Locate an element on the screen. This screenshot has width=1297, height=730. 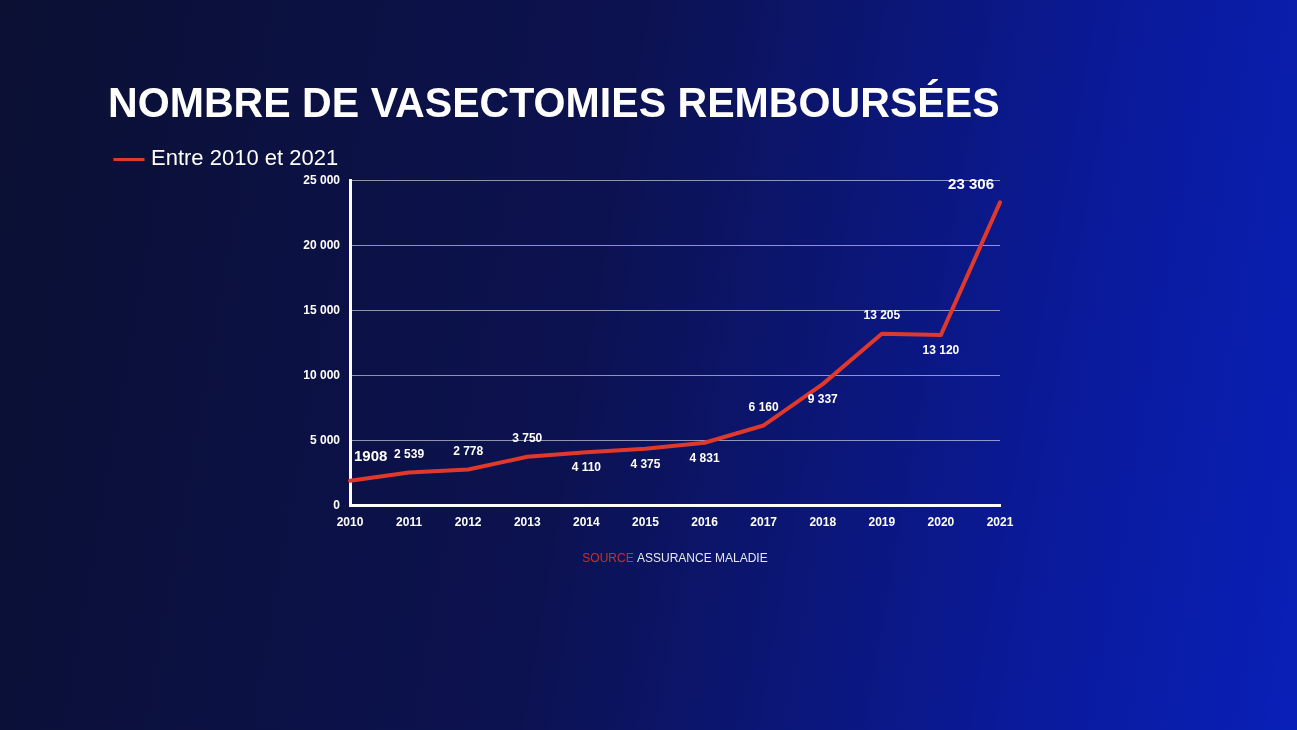
data-label: 2 778 is located at coordinates (468, 450).